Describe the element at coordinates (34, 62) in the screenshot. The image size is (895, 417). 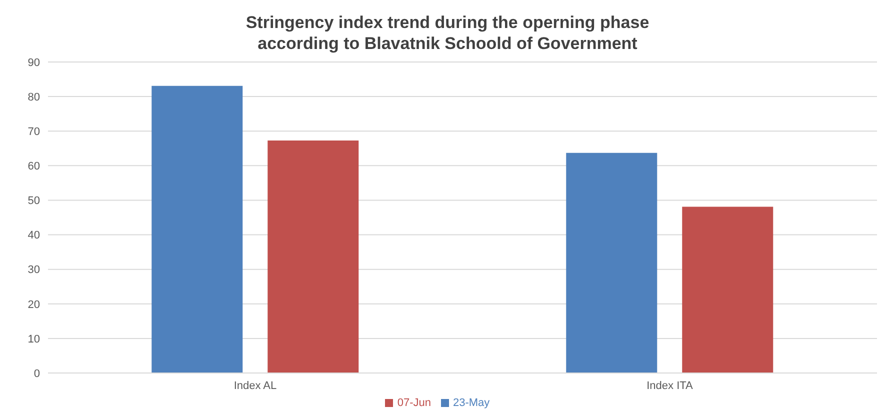
I see `y-tick-label: 90` at that location.